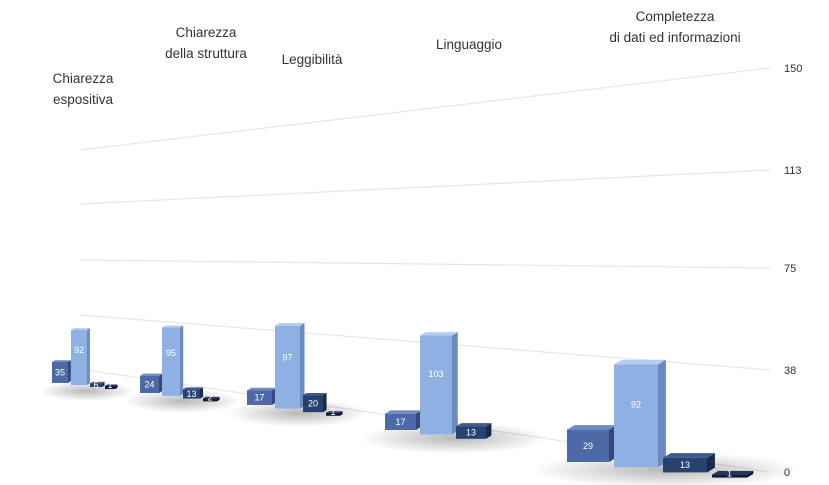 Image resolution: width=829 pixels, height=485 pixels. I want to click on category-label: Chiarezza espositiva, so click(83, 89).